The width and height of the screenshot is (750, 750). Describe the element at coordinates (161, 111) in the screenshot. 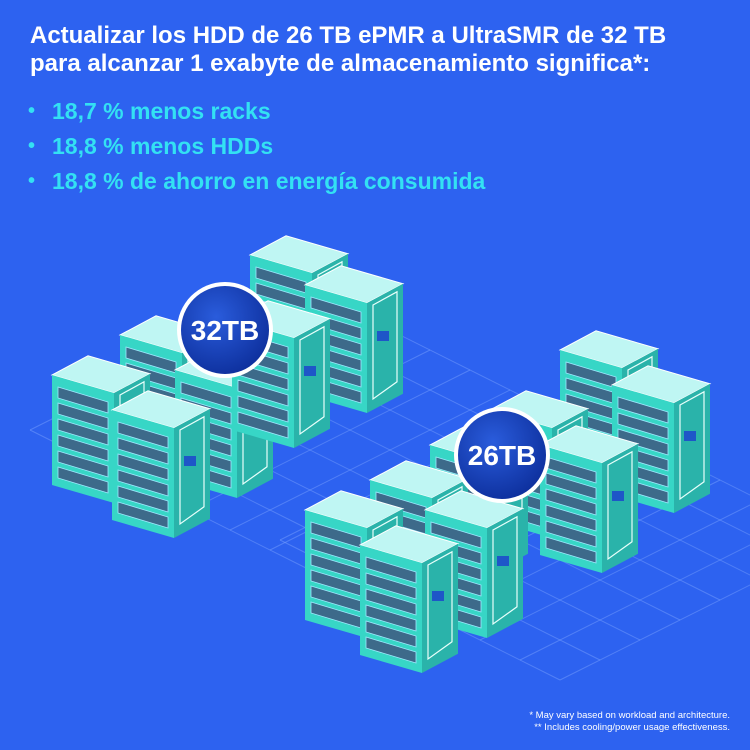

I see `benefit-racks-text: 18,7 % menos racks` at that location.